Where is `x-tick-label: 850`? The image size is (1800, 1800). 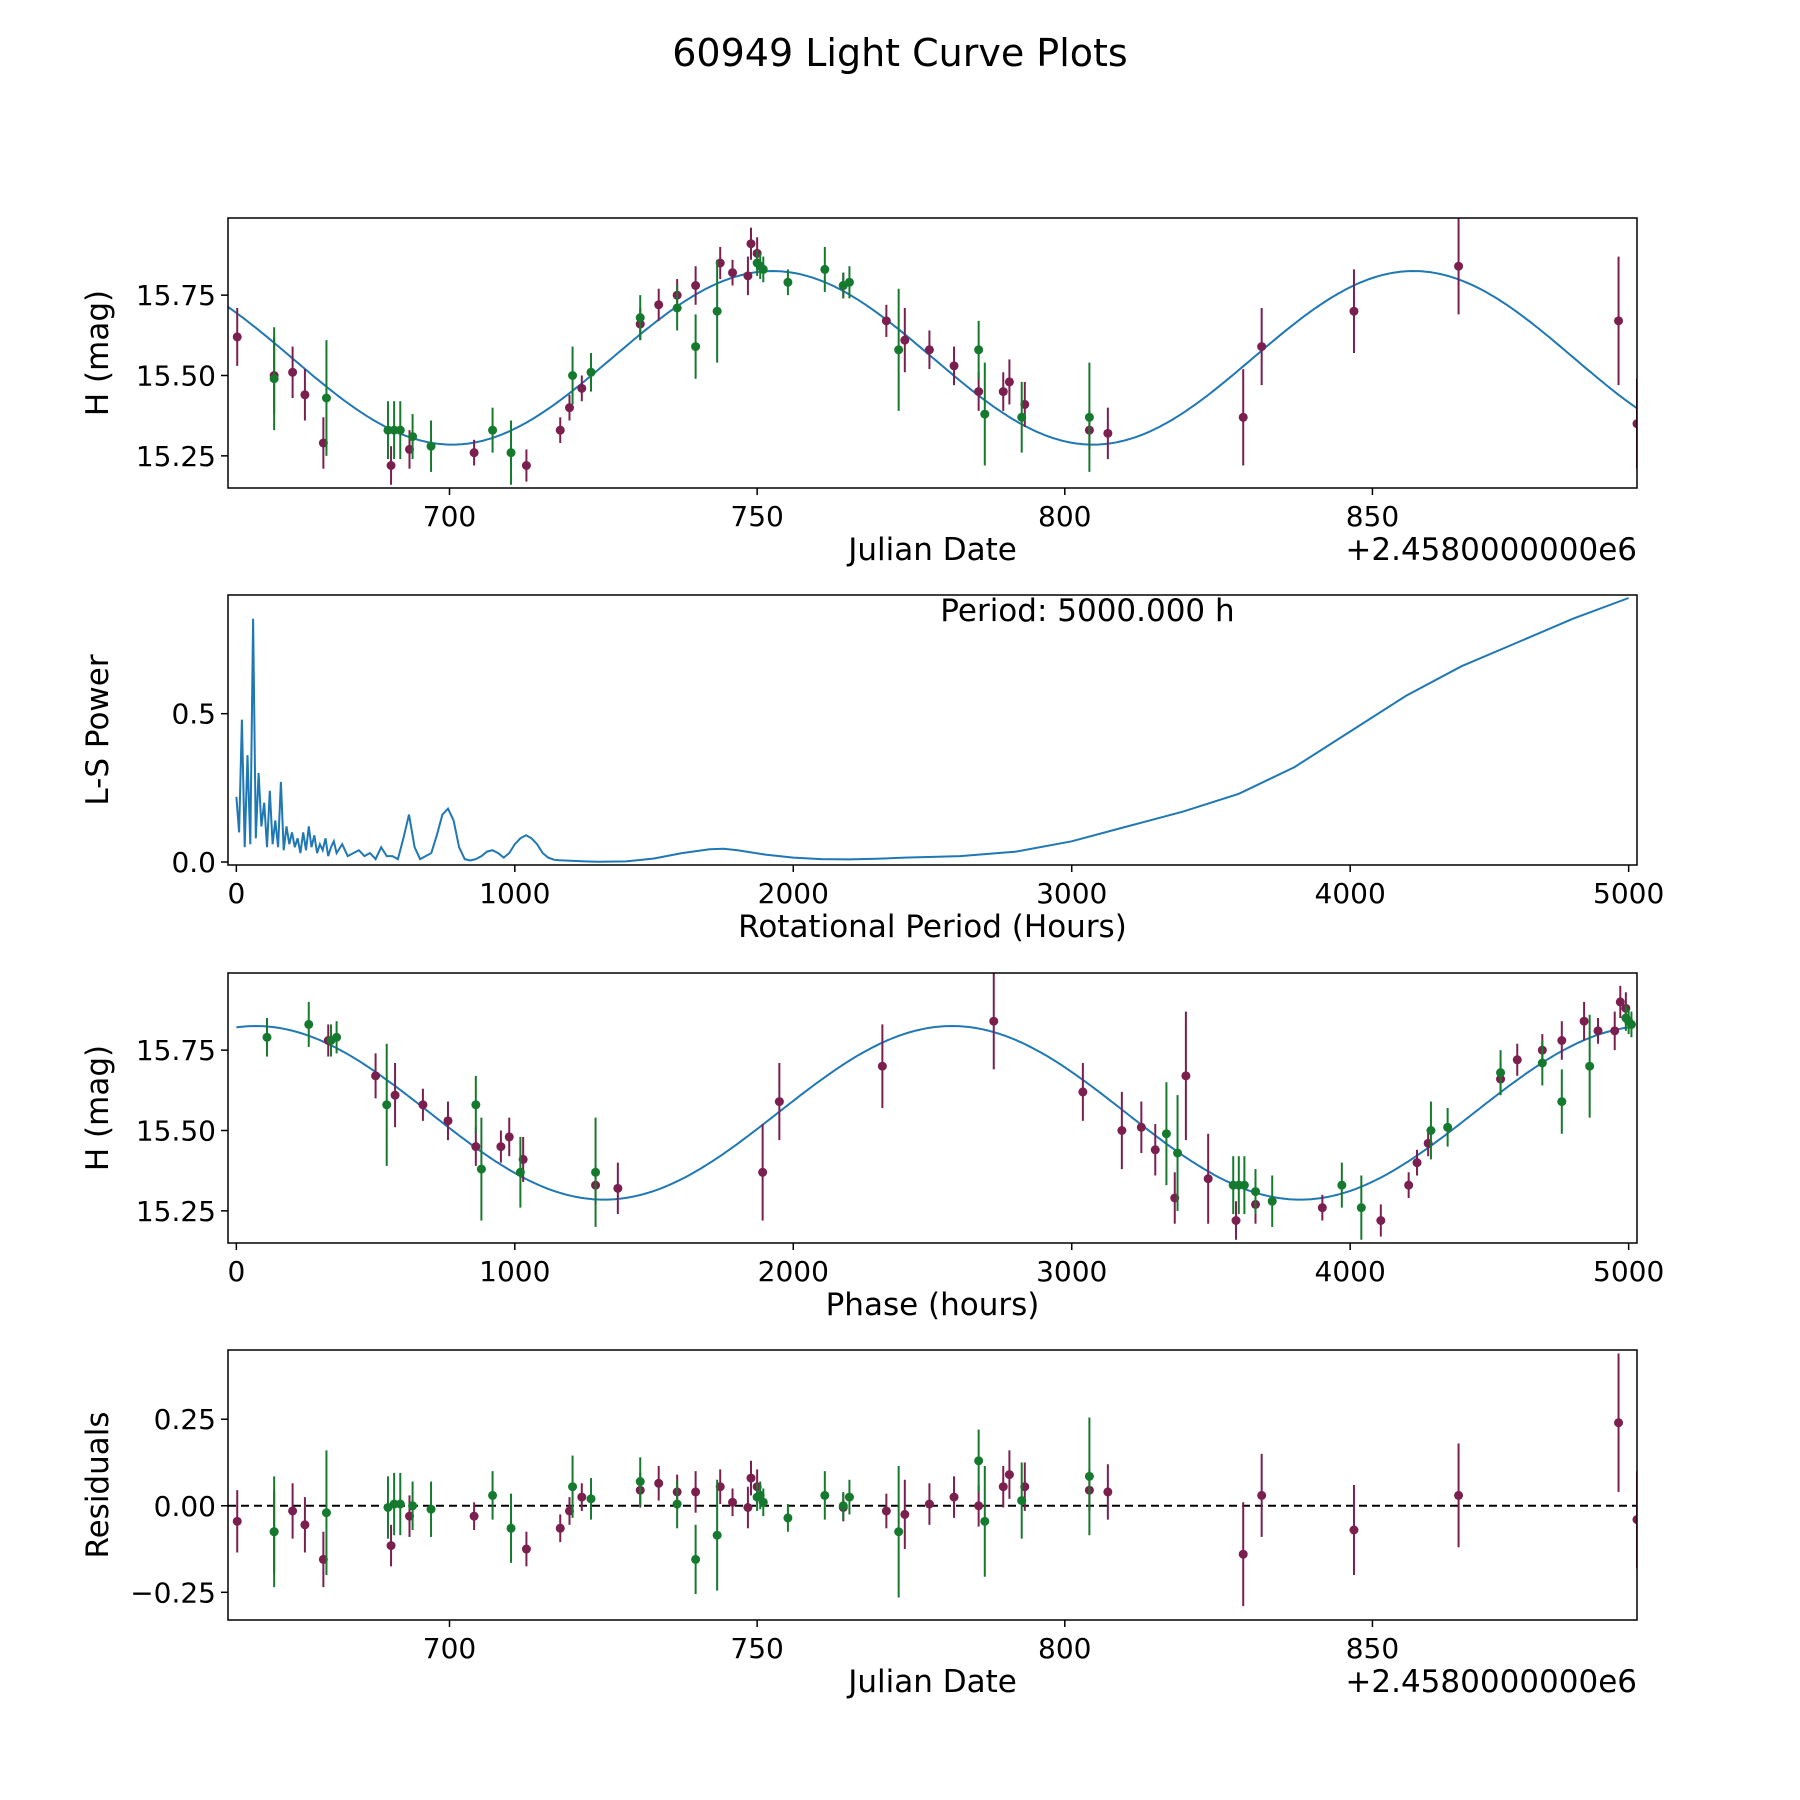 x-tick-label: 850 is located at coordinates (1372, 516).